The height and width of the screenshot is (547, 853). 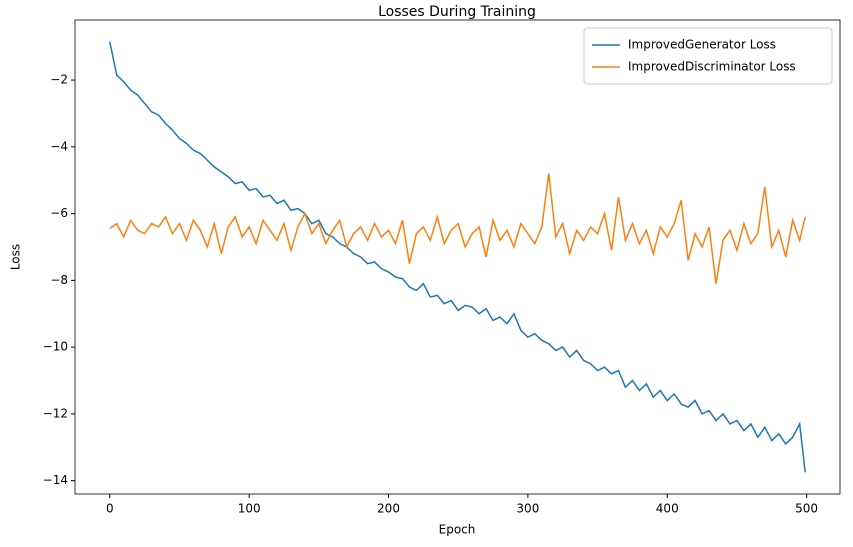 I want to click on chart-title: Losses During Training, so click(x=457, y=12).